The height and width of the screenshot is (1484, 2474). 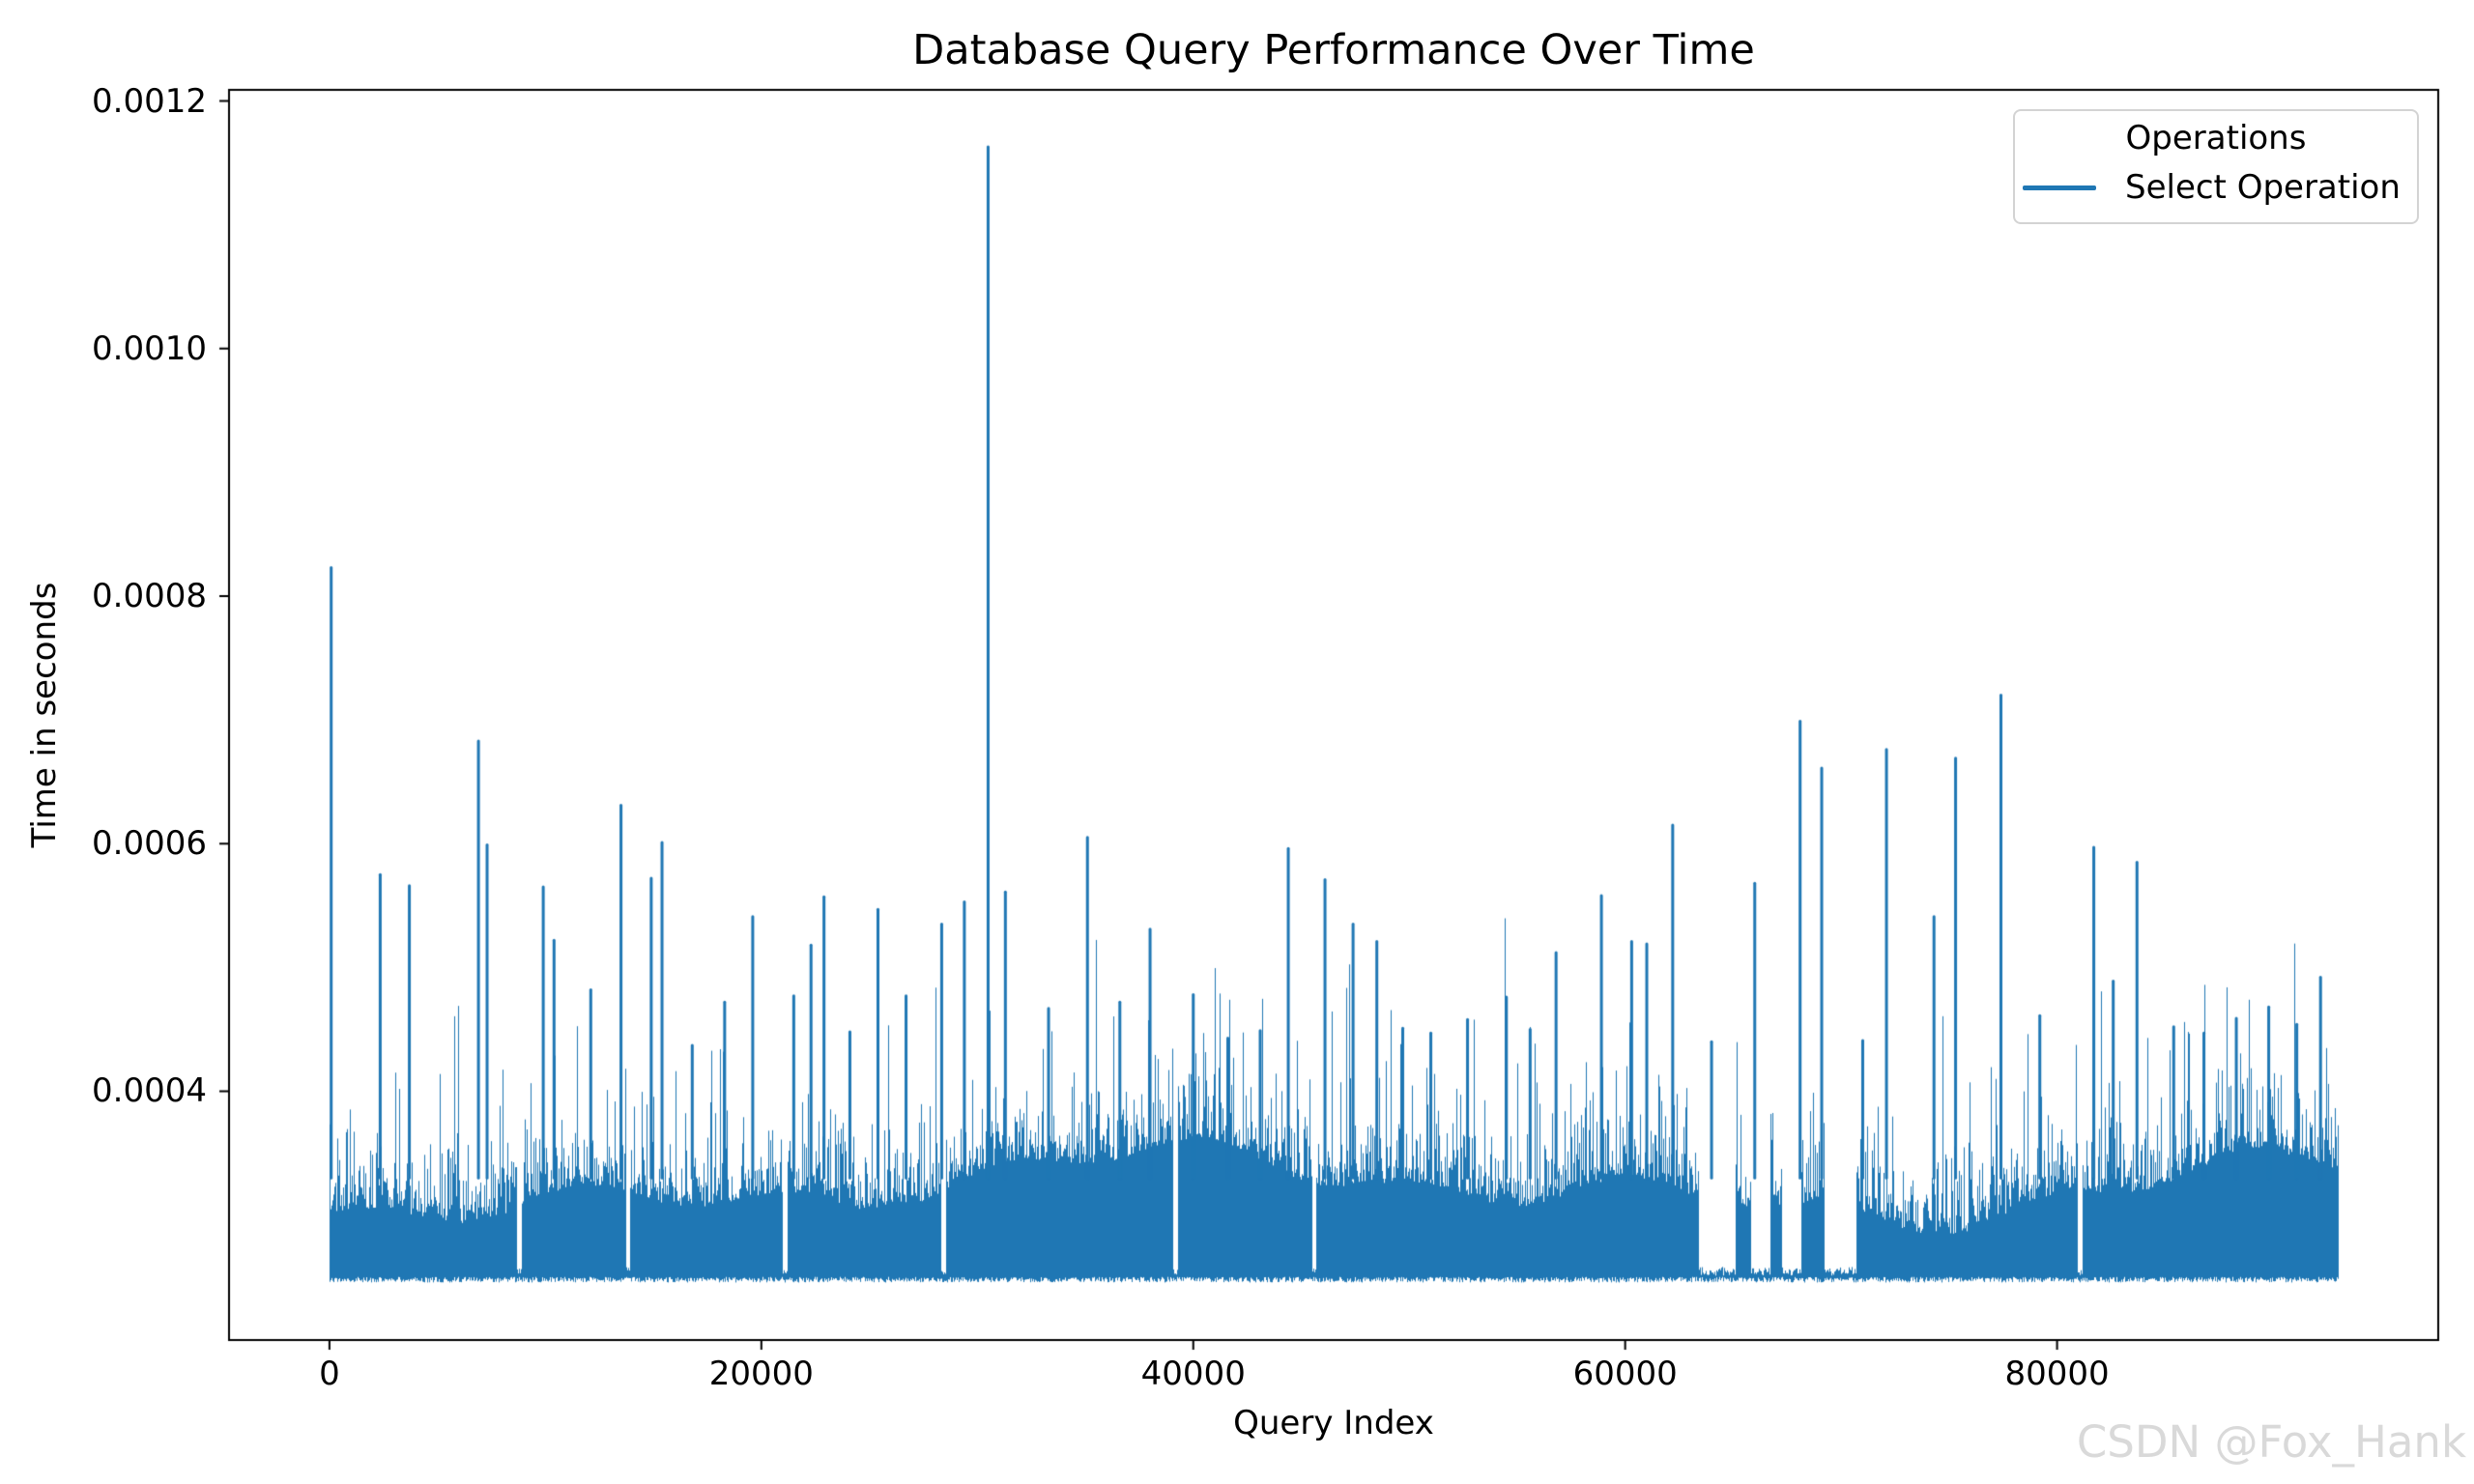 What do you see at coordinates (149, 596) in the screenshot?
I see `y-tick-label: 0.0008` at bounding box center [149, 596].